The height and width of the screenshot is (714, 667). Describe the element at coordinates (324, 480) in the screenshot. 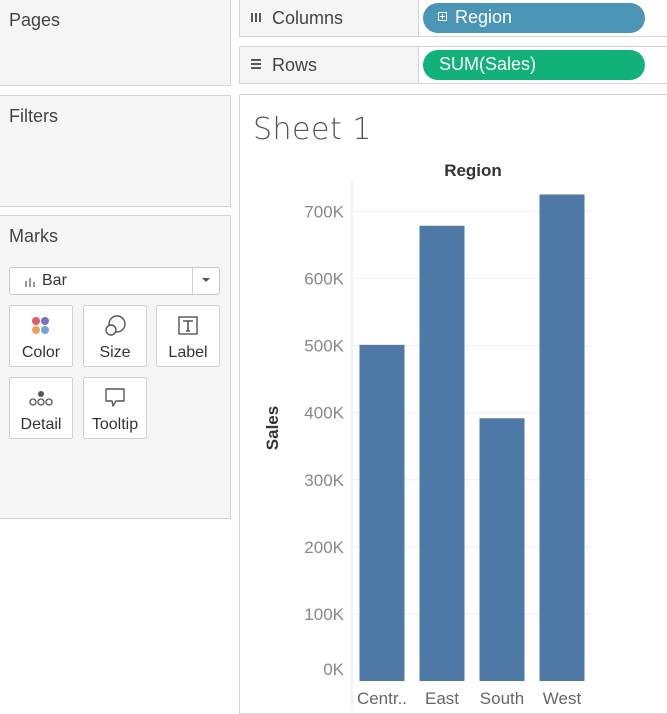

I see `y-tick-label: 300K` at that location.